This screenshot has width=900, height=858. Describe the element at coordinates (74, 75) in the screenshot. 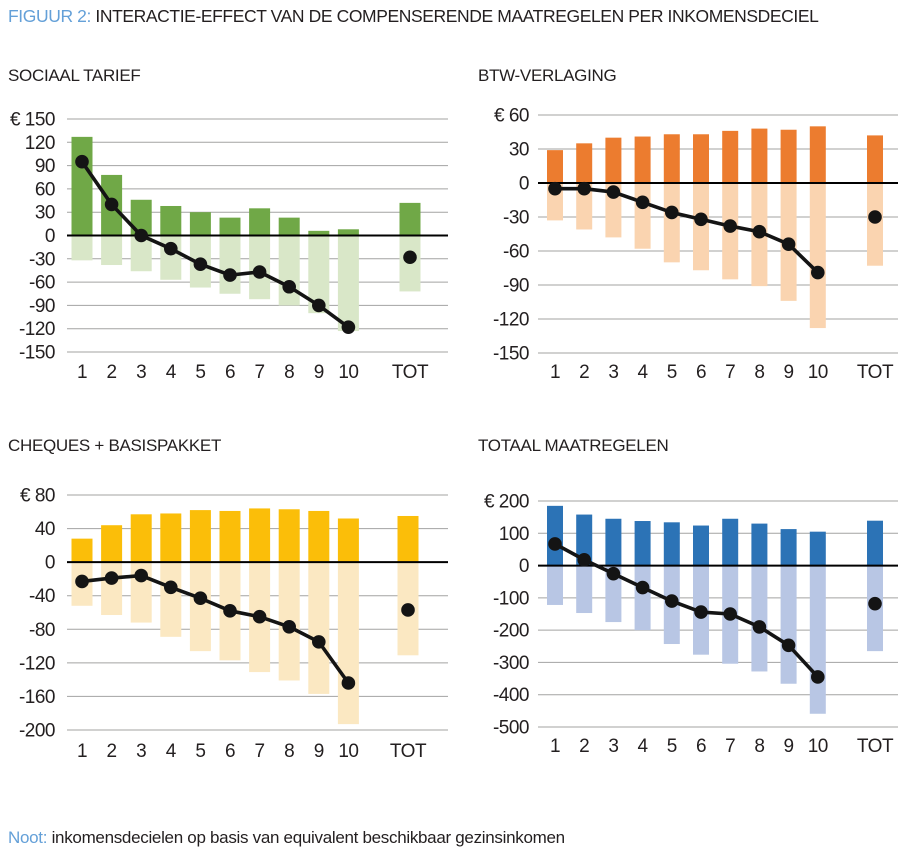

I see `chart-title: SOCIAAL TARIEF` at that location.